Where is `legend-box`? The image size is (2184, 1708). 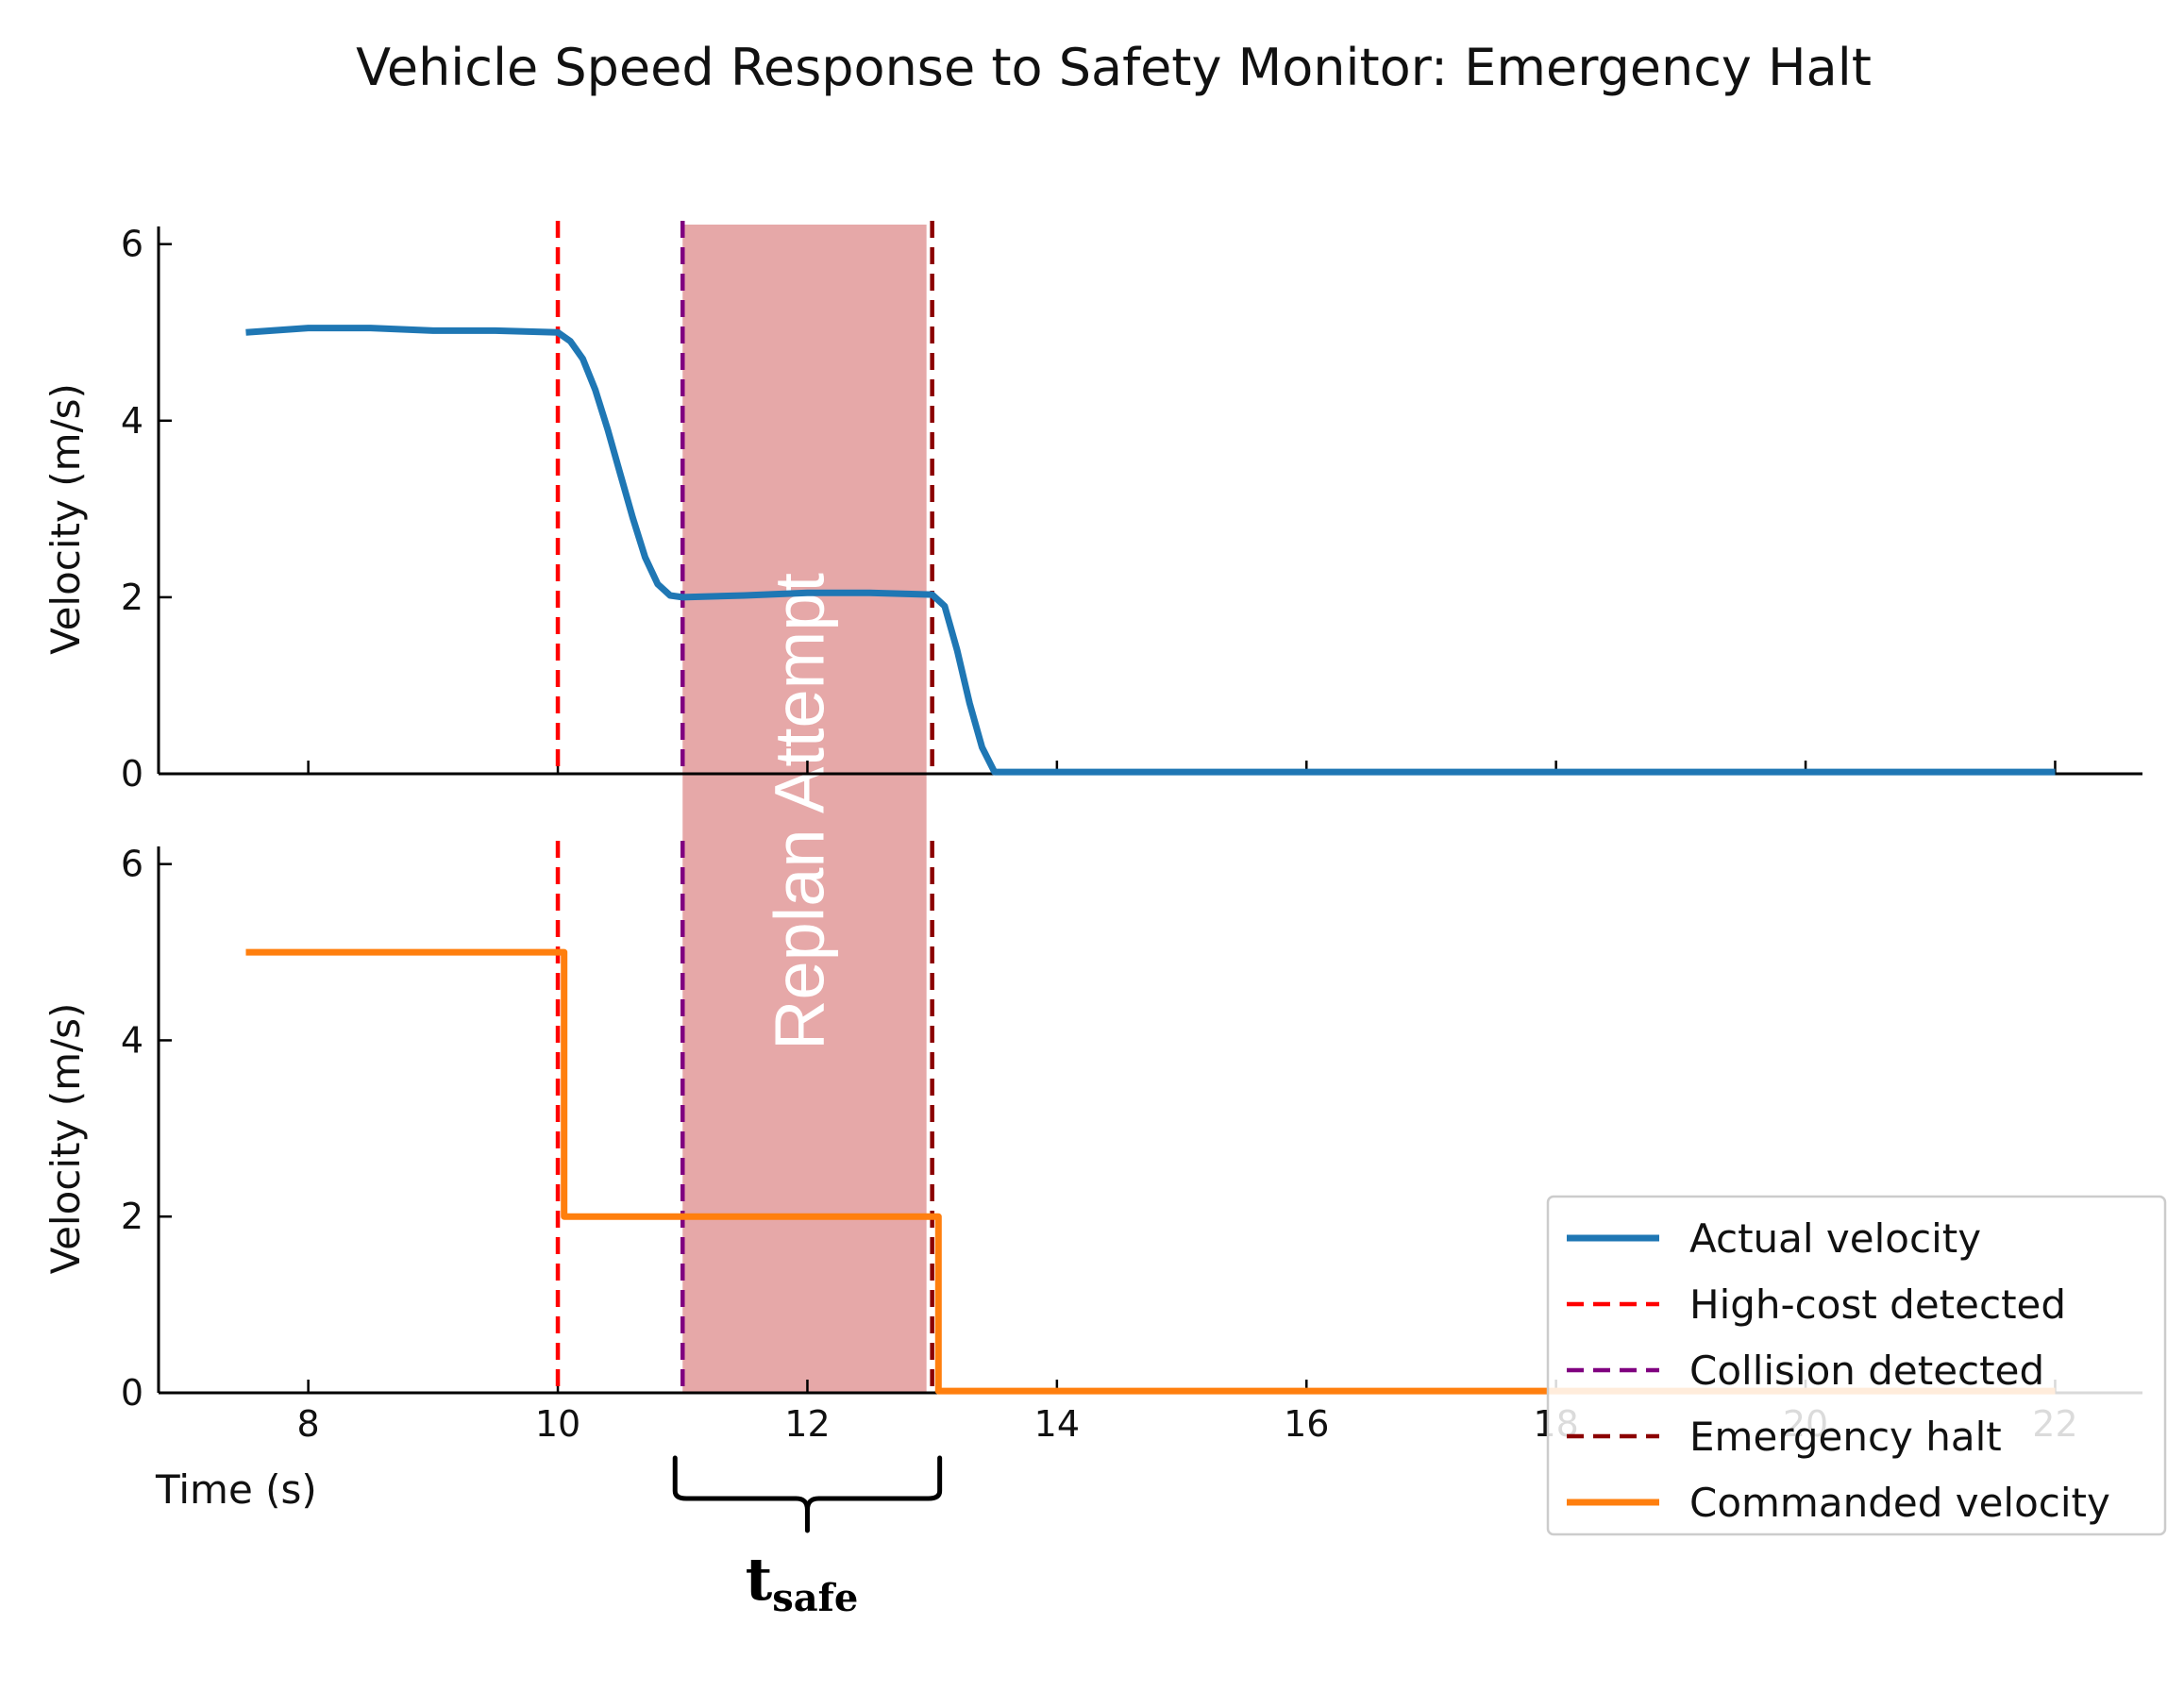 legend-box is located at coordinates (1856, 1365).